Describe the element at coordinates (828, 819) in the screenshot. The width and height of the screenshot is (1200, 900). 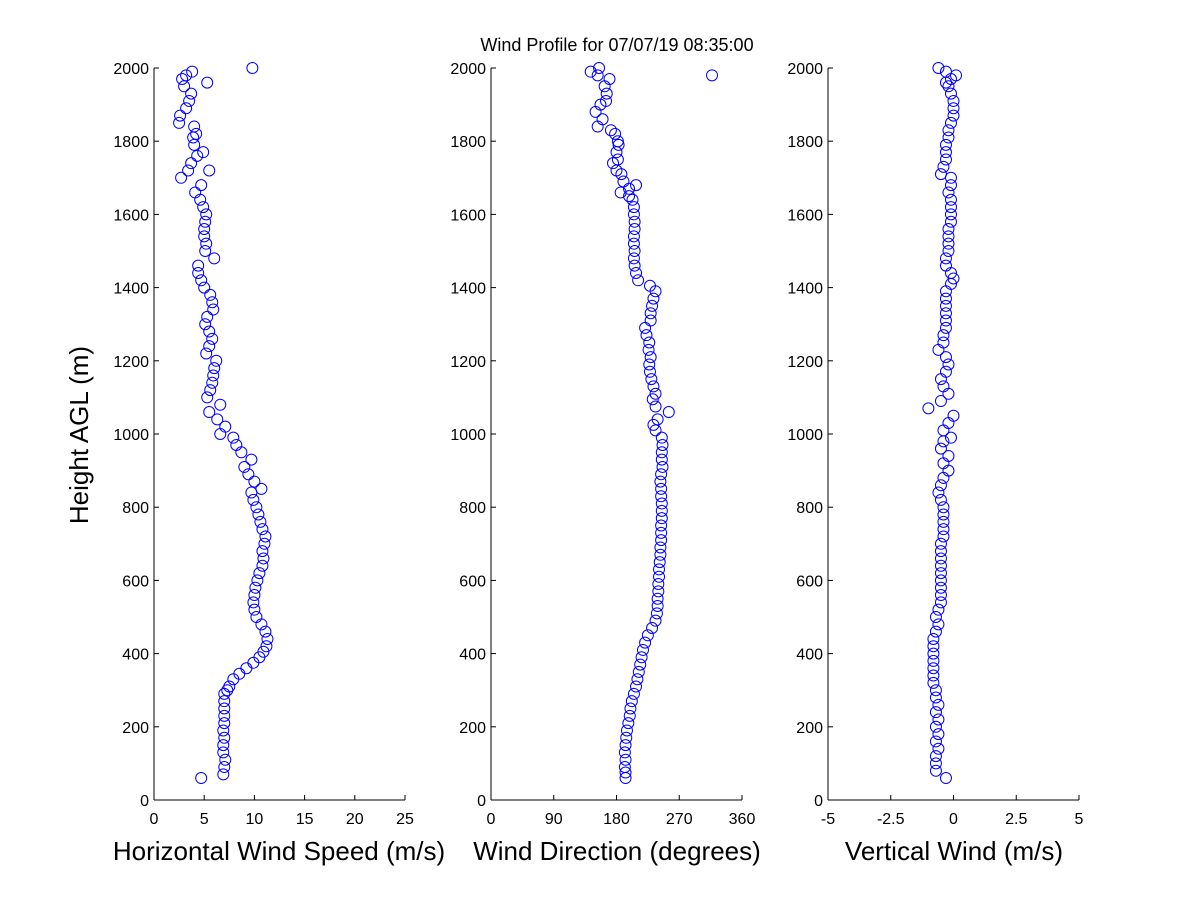
I see `x-tick-label: -5` at that location.